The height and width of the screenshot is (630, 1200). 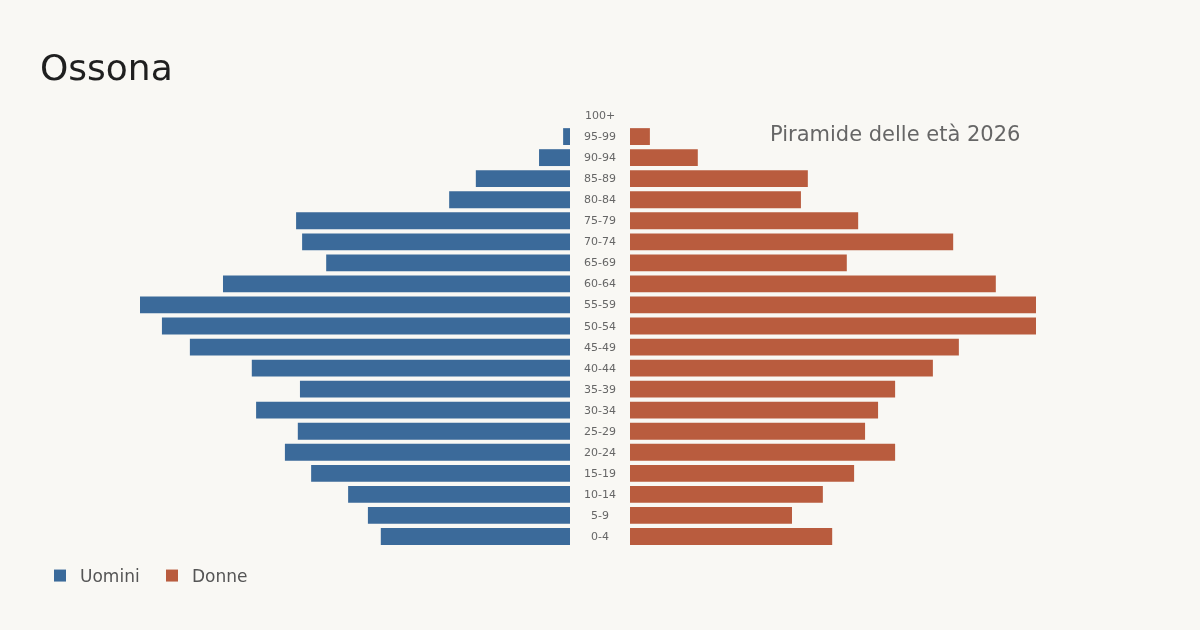 I want to click on y-tick-label: 25-29, so click(x=600, y=431).